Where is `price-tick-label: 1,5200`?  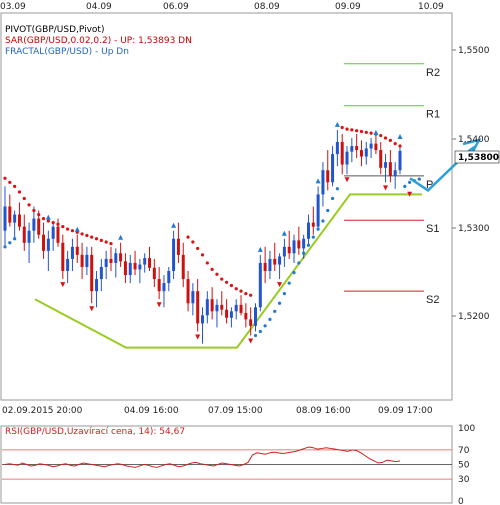 price-tick-label: 1,5200 is located at coordinates (474, 317).